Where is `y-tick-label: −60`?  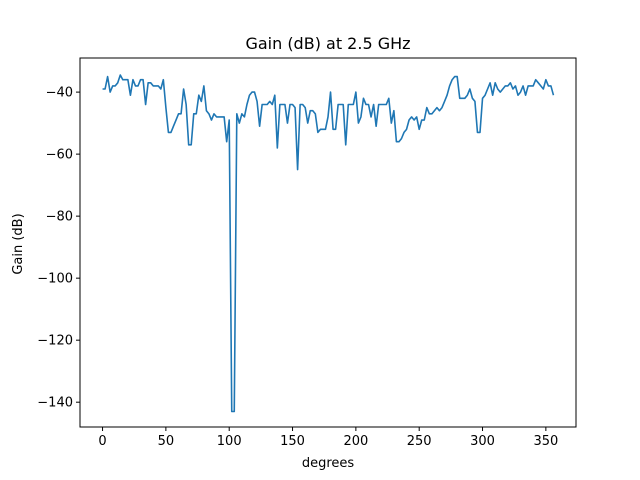 y-tick-label: −60 is located at coordinates (59, 155).